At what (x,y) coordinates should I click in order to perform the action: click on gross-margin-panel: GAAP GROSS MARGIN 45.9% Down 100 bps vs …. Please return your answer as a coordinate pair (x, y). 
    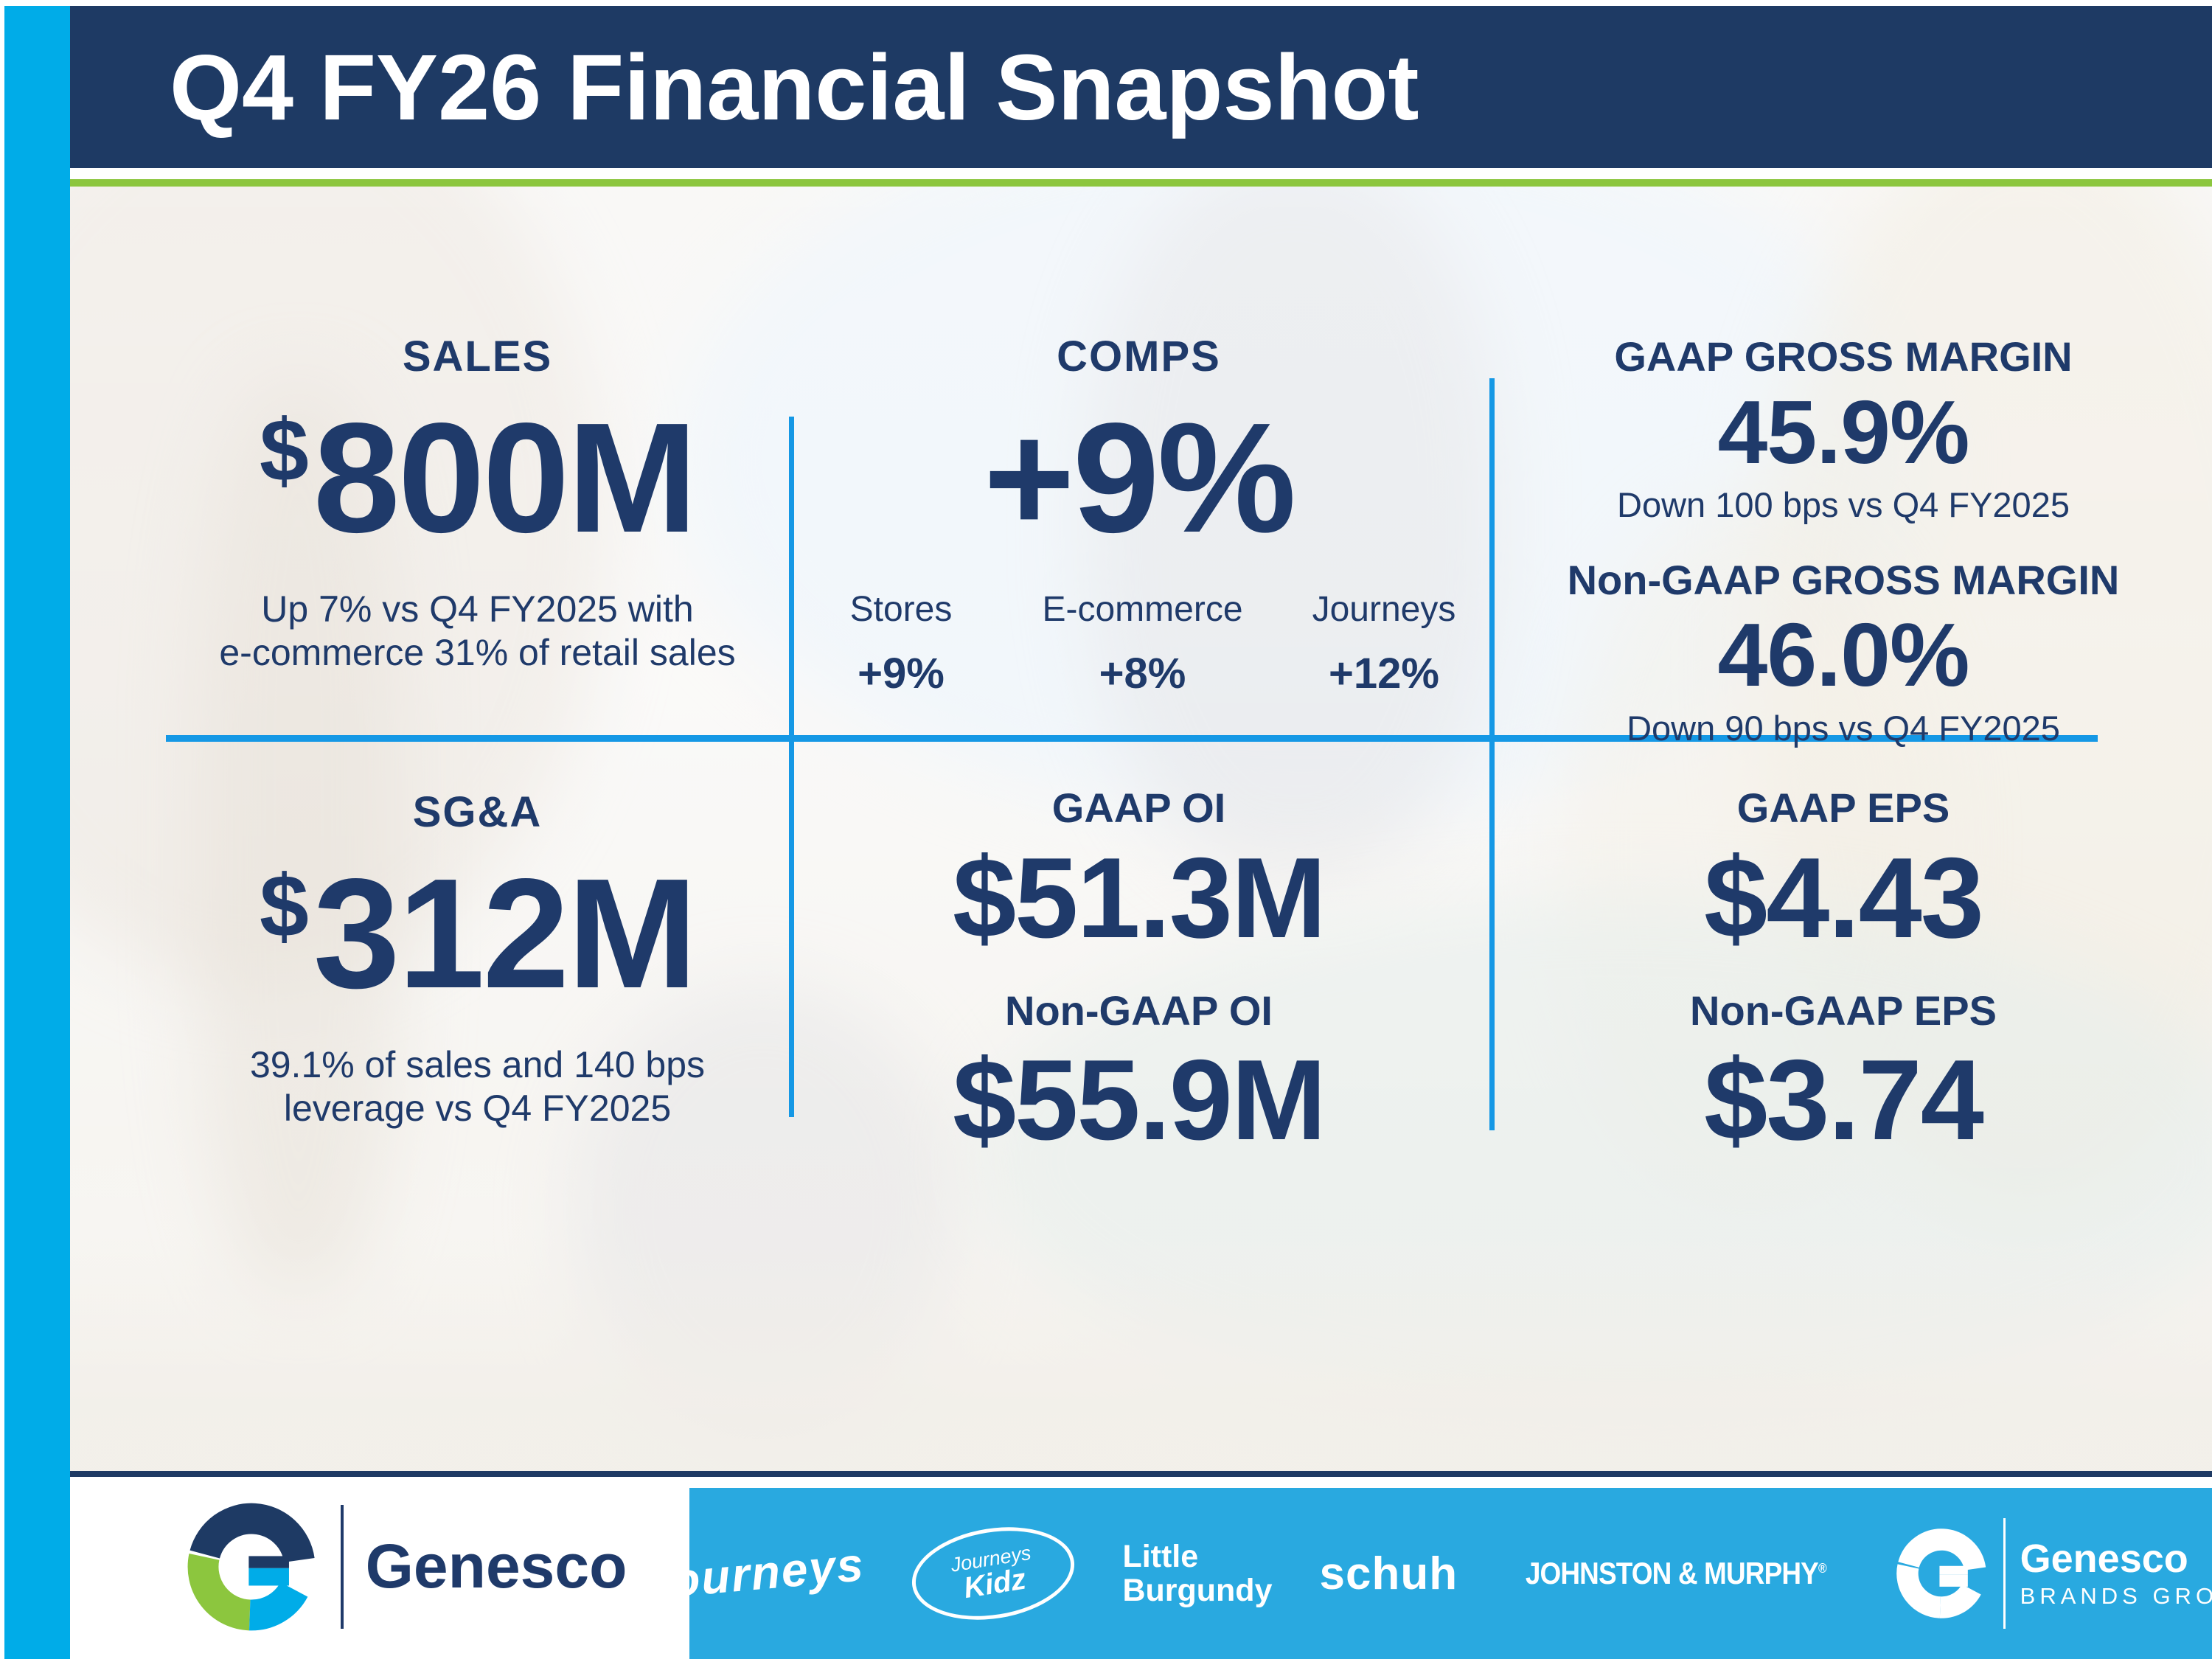
    Looking at the image, I should click on (1843, 541).